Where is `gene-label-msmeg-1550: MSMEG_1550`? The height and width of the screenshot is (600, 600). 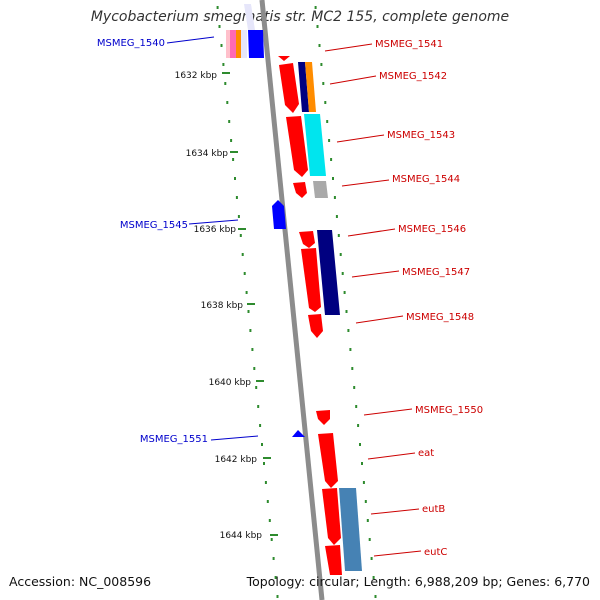
gene-label-msmeg-1550: MSMEG_1550 is located at coordinates (449, 410).